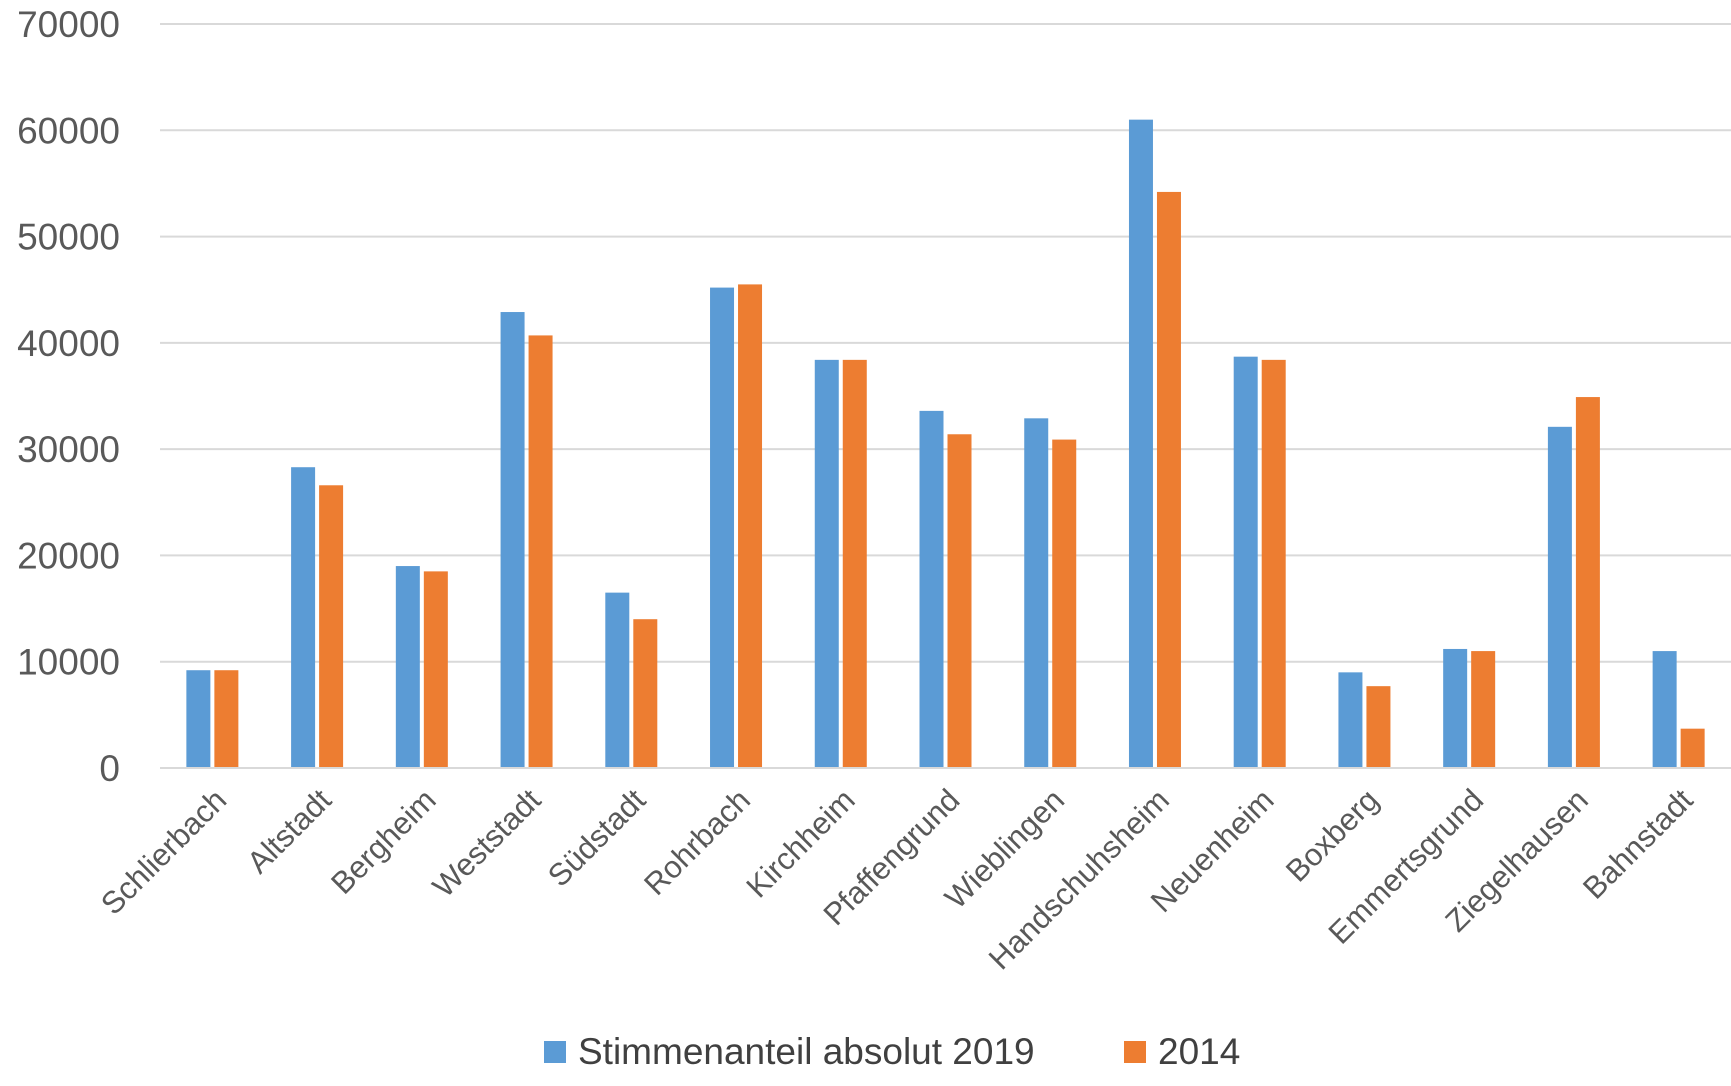 This screenshot has width=1731, height=1086. I want to click on bar-series1-bahnstadt, so click(1664, 709).